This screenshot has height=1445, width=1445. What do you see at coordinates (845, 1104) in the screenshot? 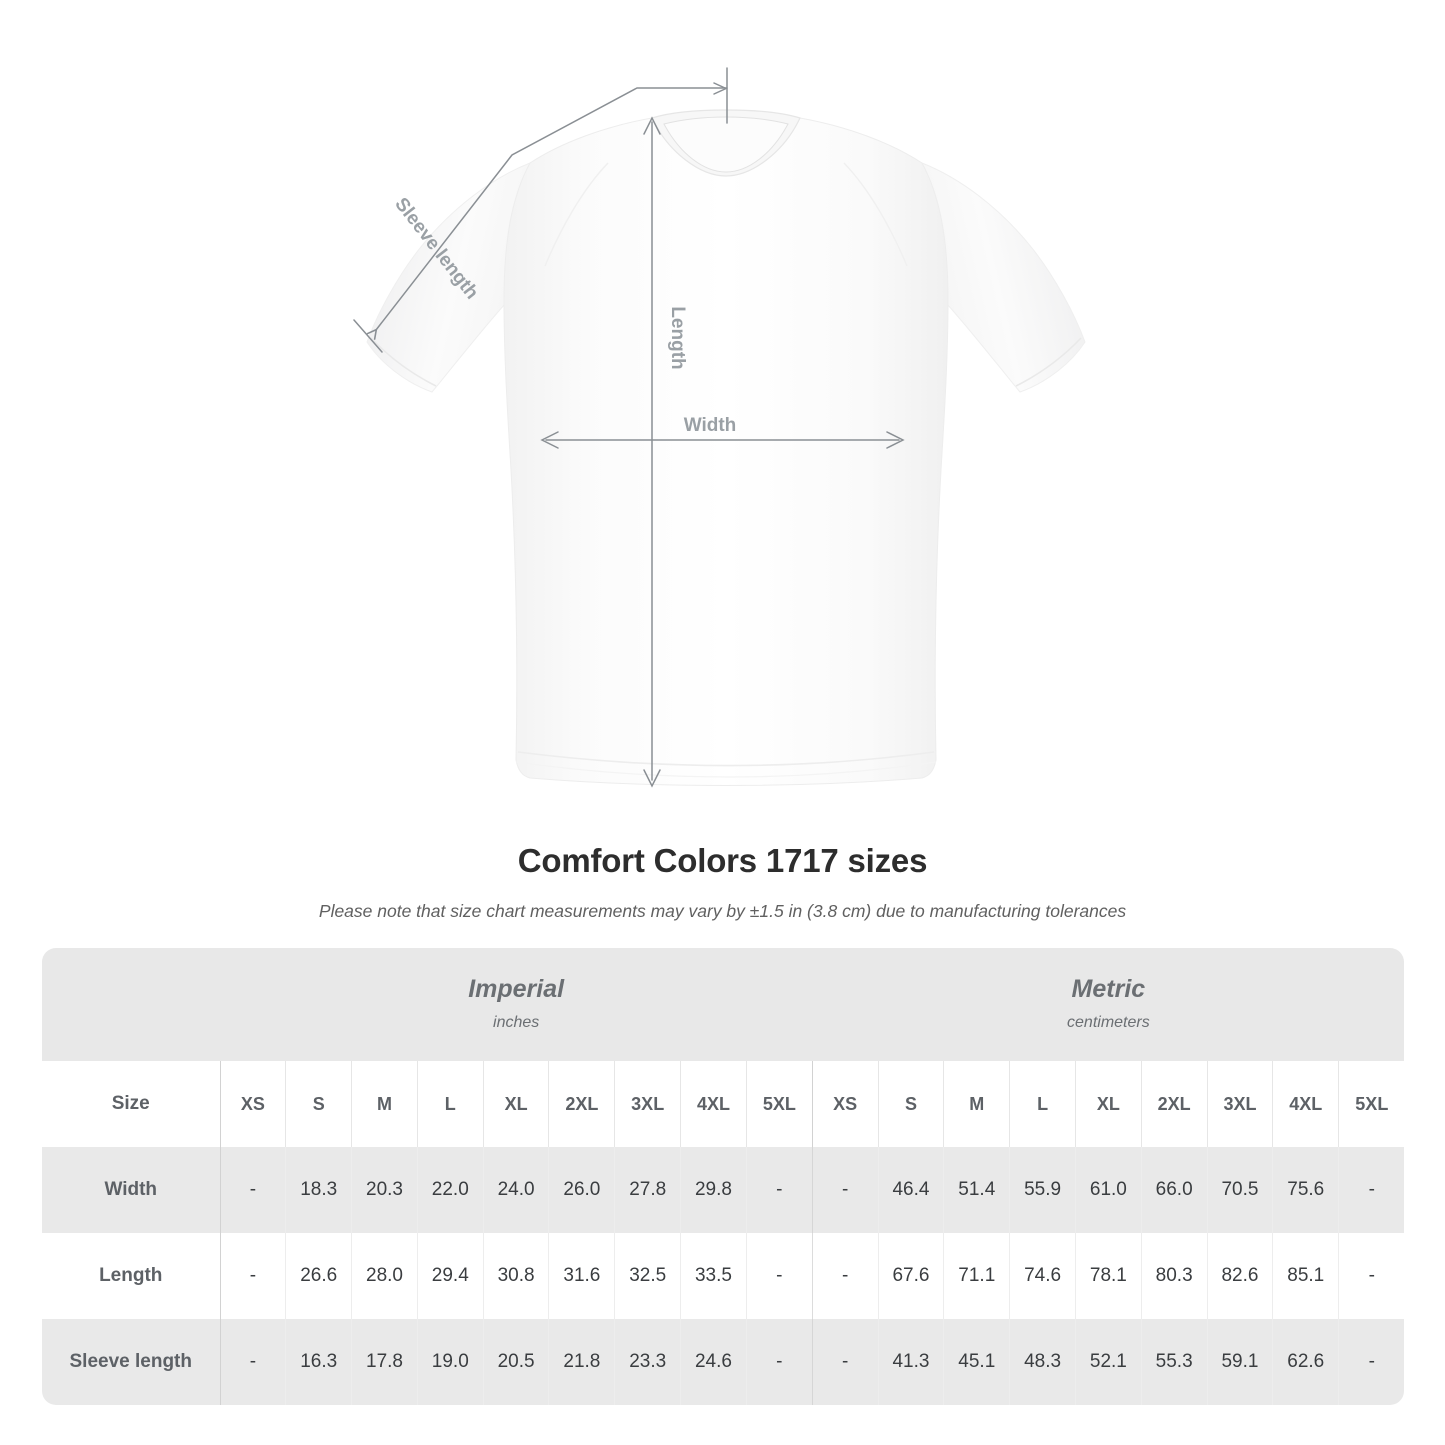
I see `size-col-metric-xs: XS` at bounding box center [845, 1104].